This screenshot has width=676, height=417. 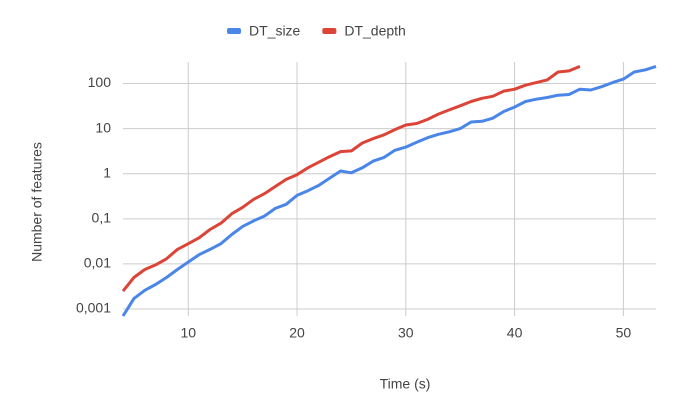 I want to click on x-axis-label: Time (s), so click(x=405, y=384).